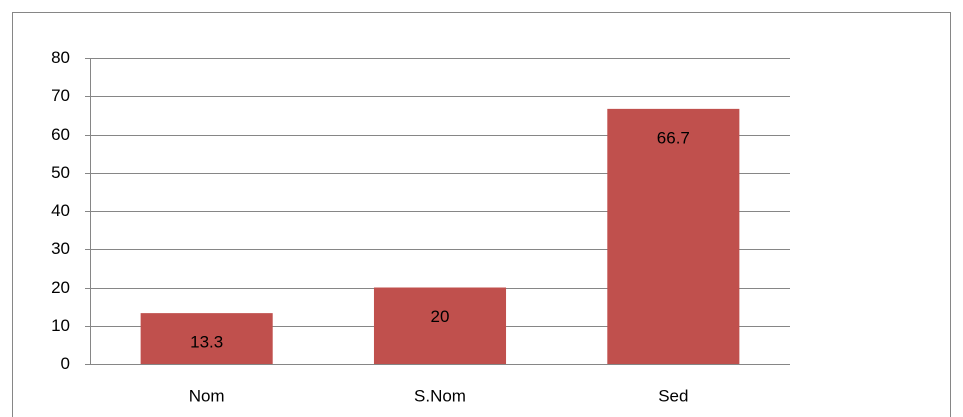 The width and height of the screenshot is (963, 417). I want to click on y-tick-label: 30, so click(60, 248).